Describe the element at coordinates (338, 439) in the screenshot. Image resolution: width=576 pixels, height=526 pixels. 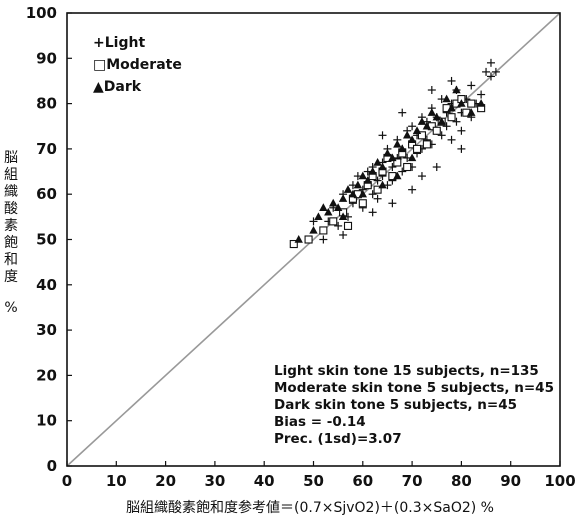
I see `annotation-line: Prec. (1sd)=3.07` at that location.